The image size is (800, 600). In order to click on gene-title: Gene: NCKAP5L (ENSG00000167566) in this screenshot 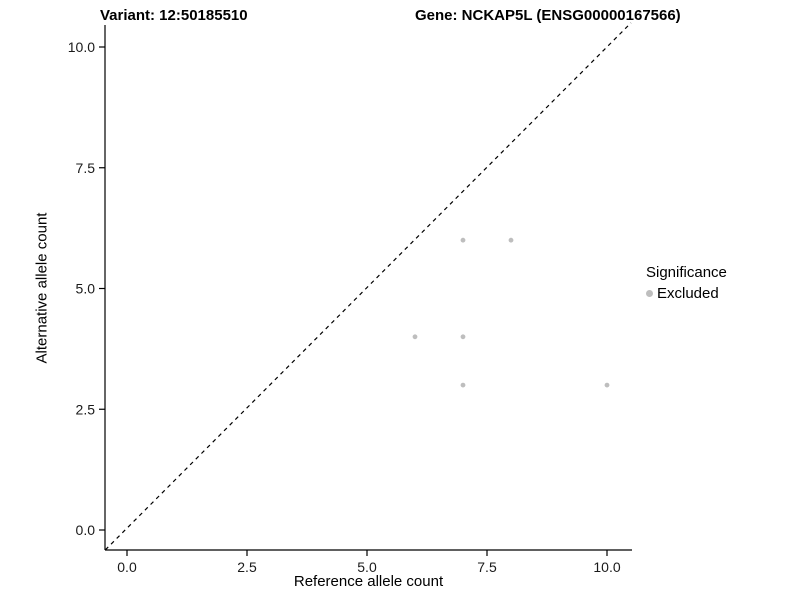, I will do `click(548, 15)`.